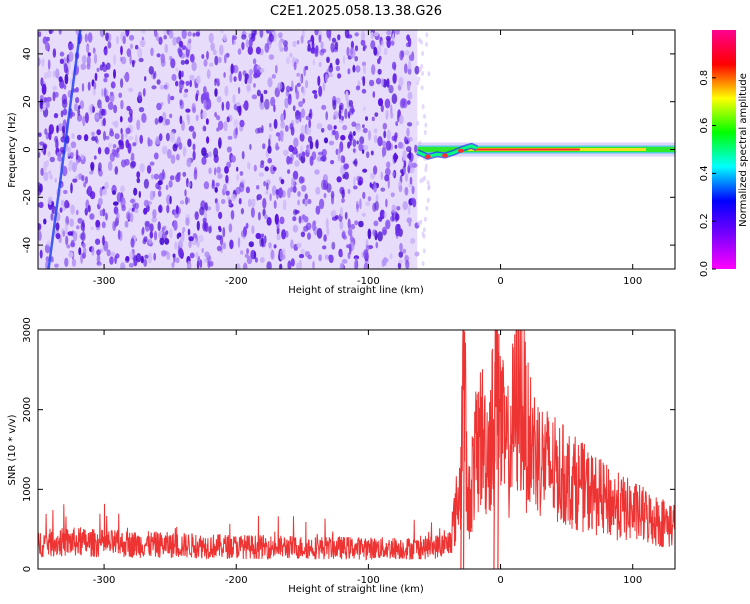  I want to click on snr-x-tick-label: 100, so click(632, 580).